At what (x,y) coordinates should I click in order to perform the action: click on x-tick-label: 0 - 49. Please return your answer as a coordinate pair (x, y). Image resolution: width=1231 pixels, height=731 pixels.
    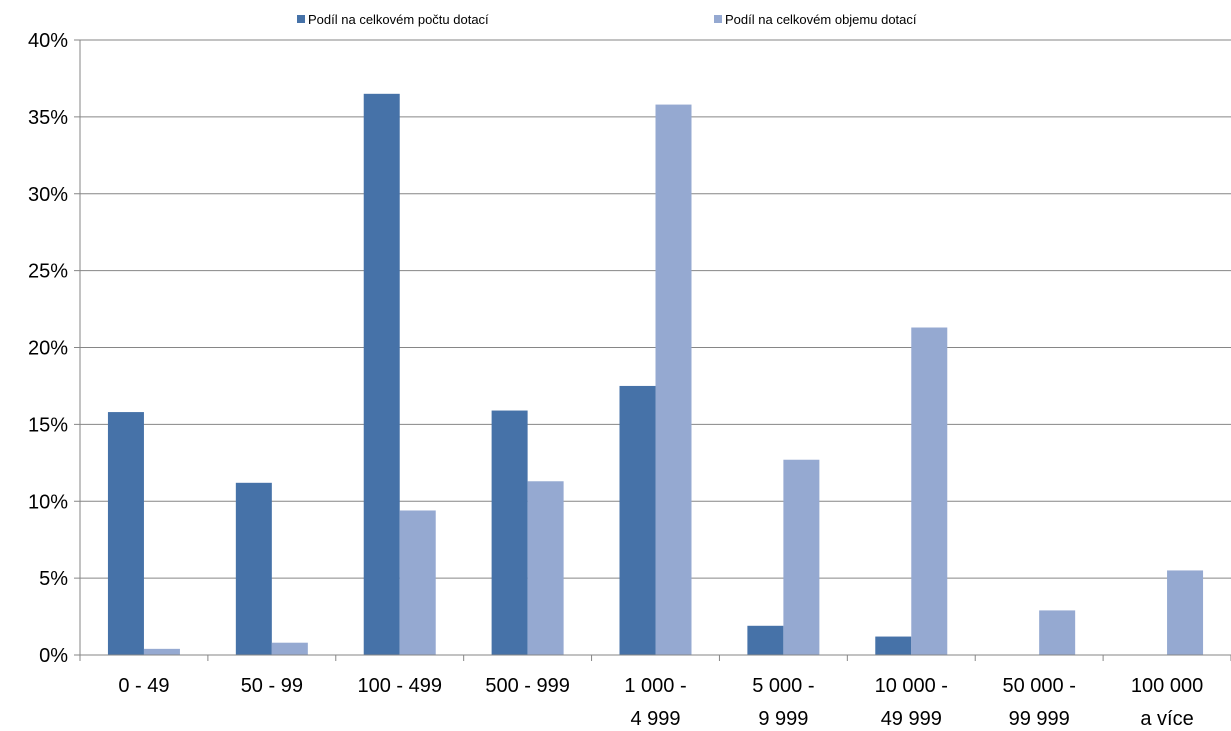
    Looking at the image, I should click on (143, 686).